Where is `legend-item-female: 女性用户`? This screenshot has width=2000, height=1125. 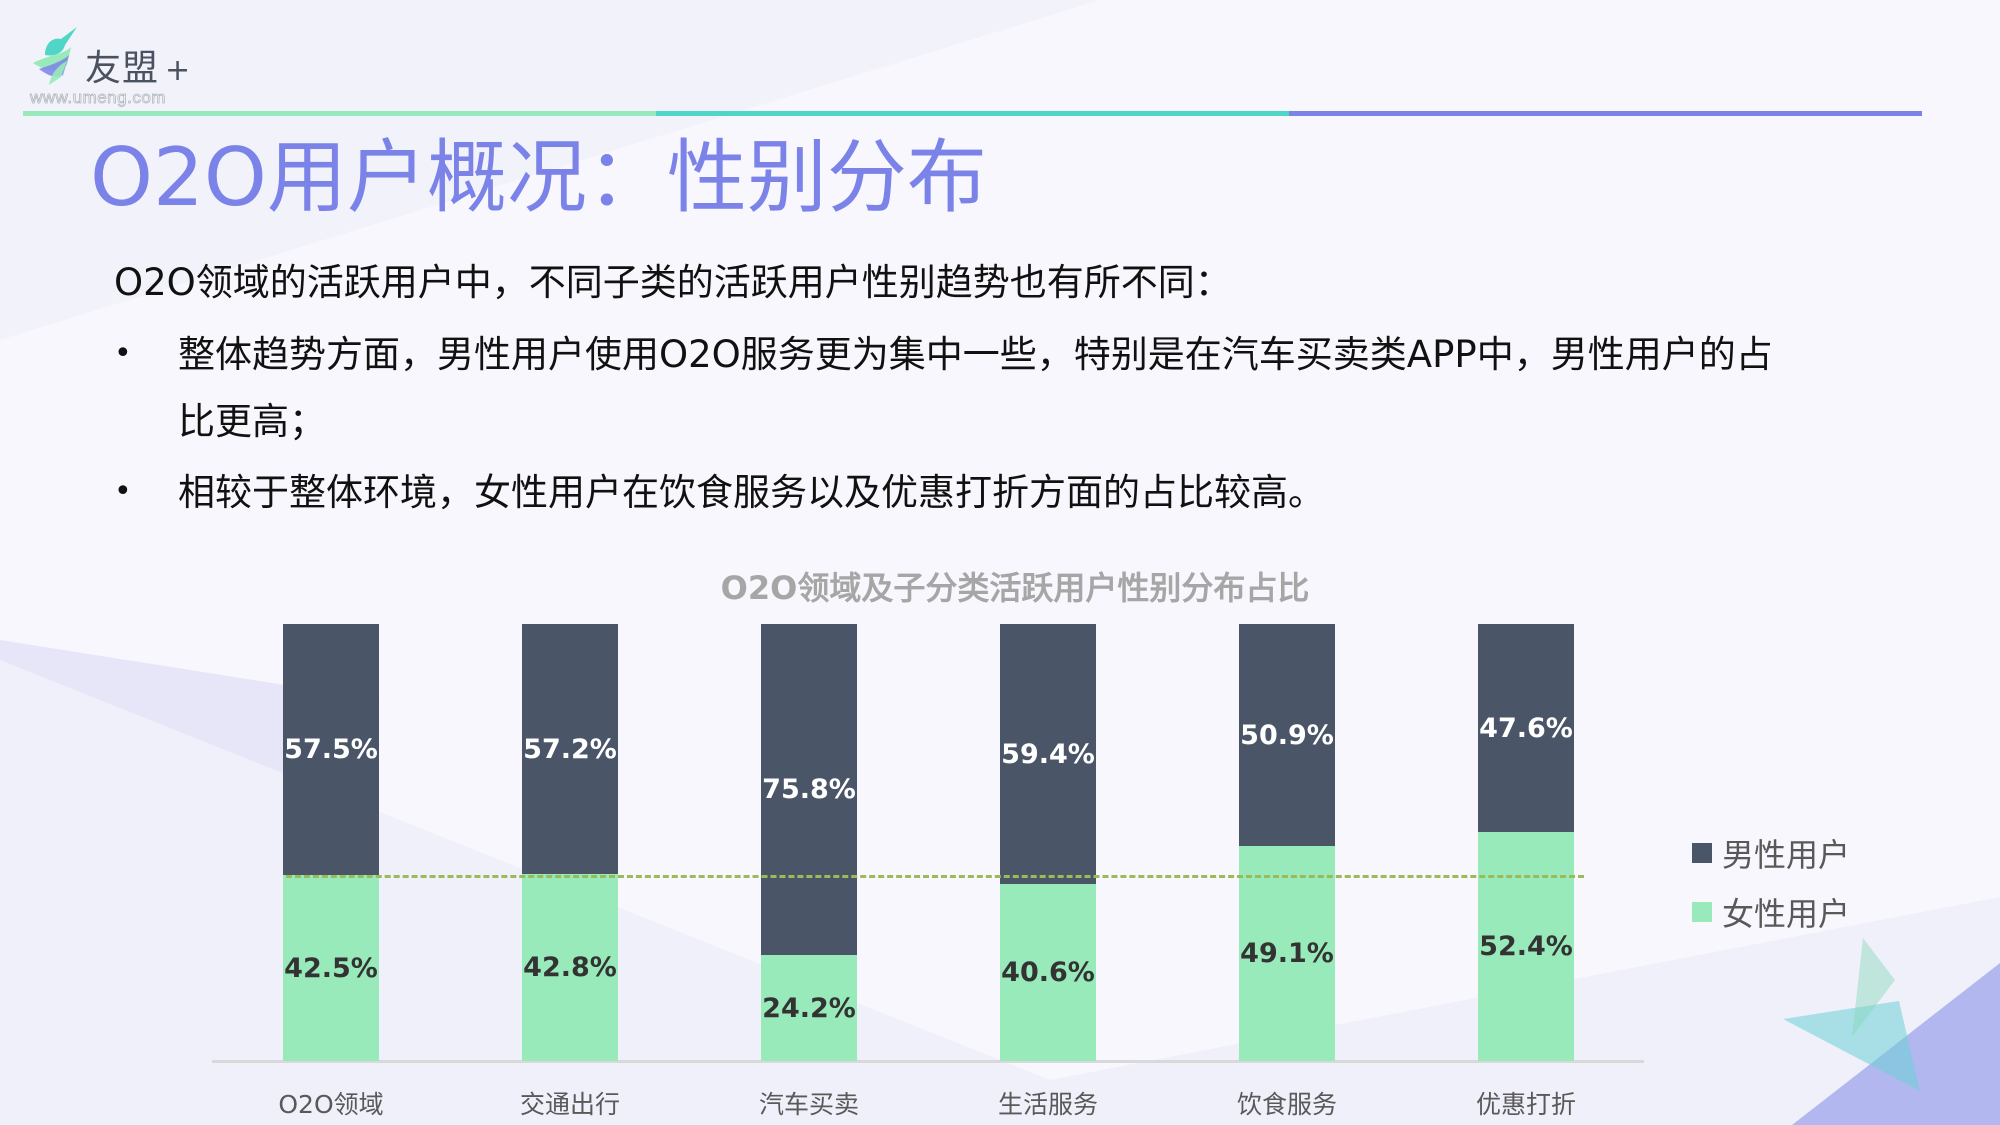 legend-item-female: 女性用户 is located at coordinates (1771, 912).